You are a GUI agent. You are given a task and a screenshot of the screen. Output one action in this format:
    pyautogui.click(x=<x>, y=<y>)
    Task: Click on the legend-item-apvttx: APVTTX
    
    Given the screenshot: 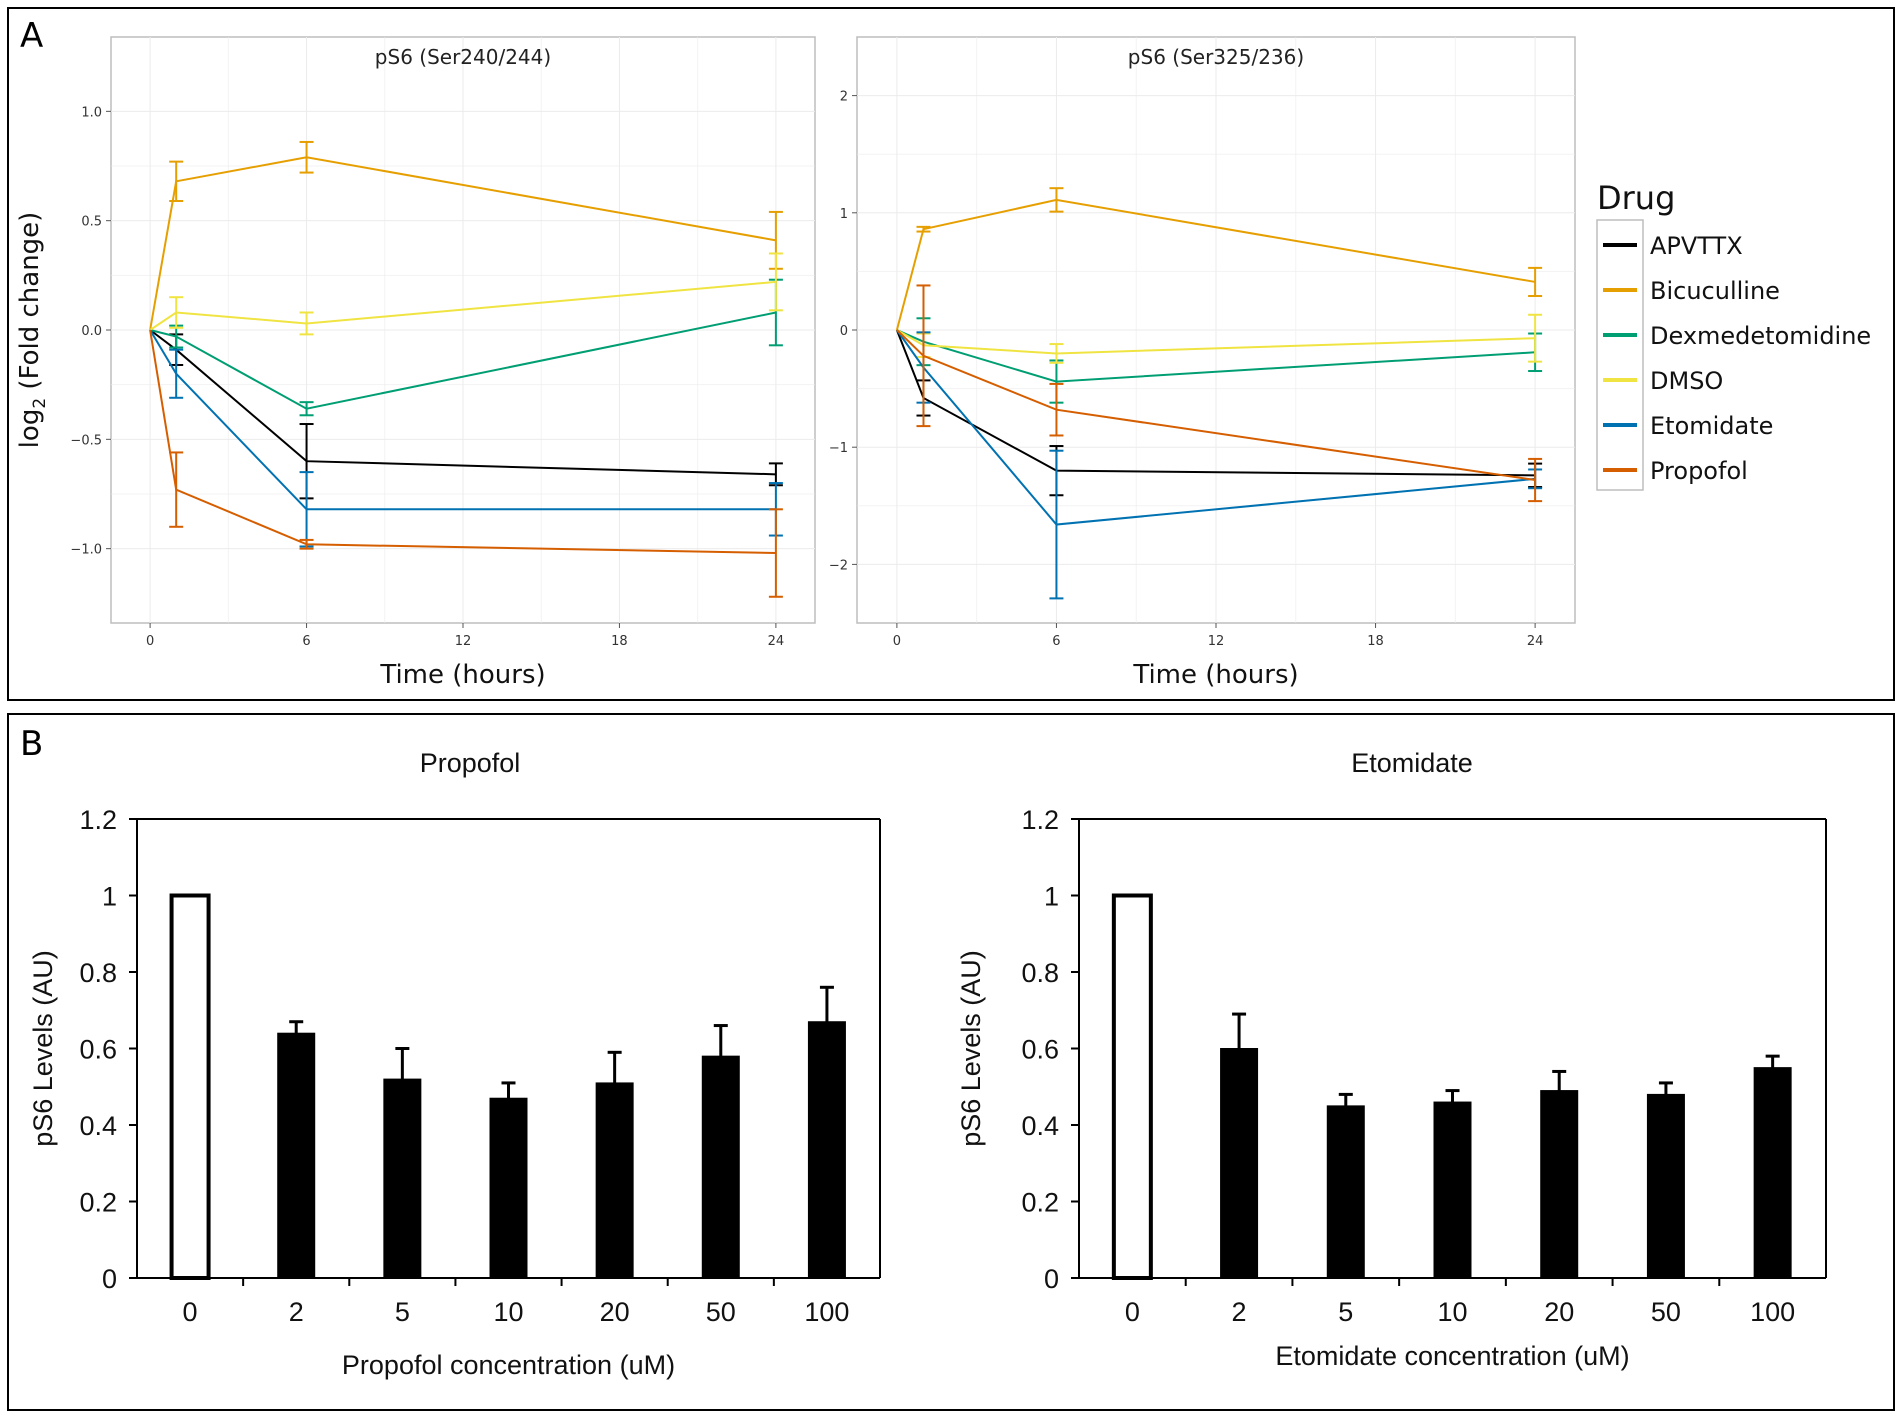 What is the action you would take?
    pyautogui.click(x=1673, y=246)
    